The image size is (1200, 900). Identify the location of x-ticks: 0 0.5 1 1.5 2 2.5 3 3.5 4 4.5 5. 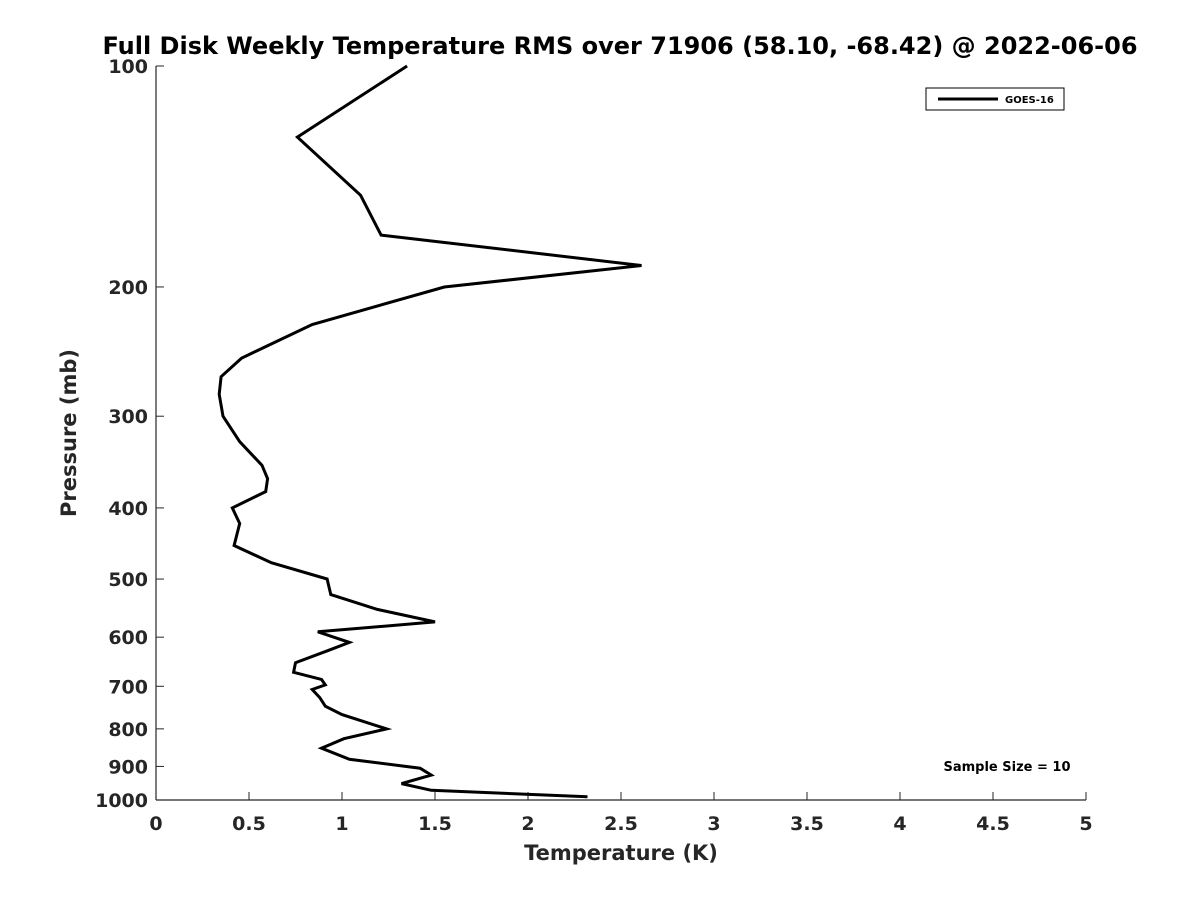
(621, 813).